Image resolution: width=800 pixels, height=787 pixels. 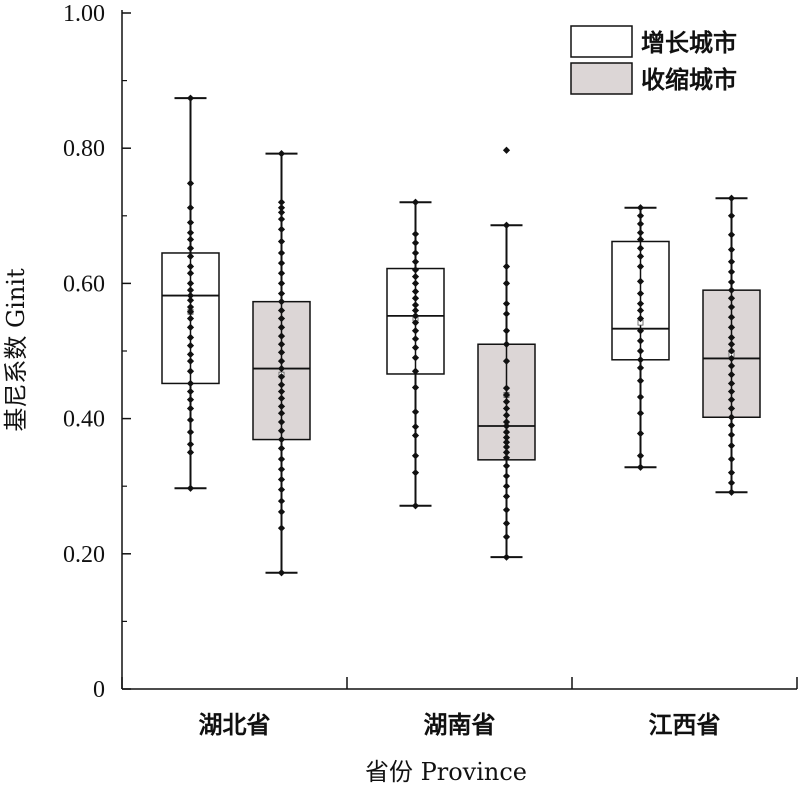 What do you see at coordinates (84, 420) in the screenshot?
I see `y-tick-label: 0.40` at bounding box center [84, 420].